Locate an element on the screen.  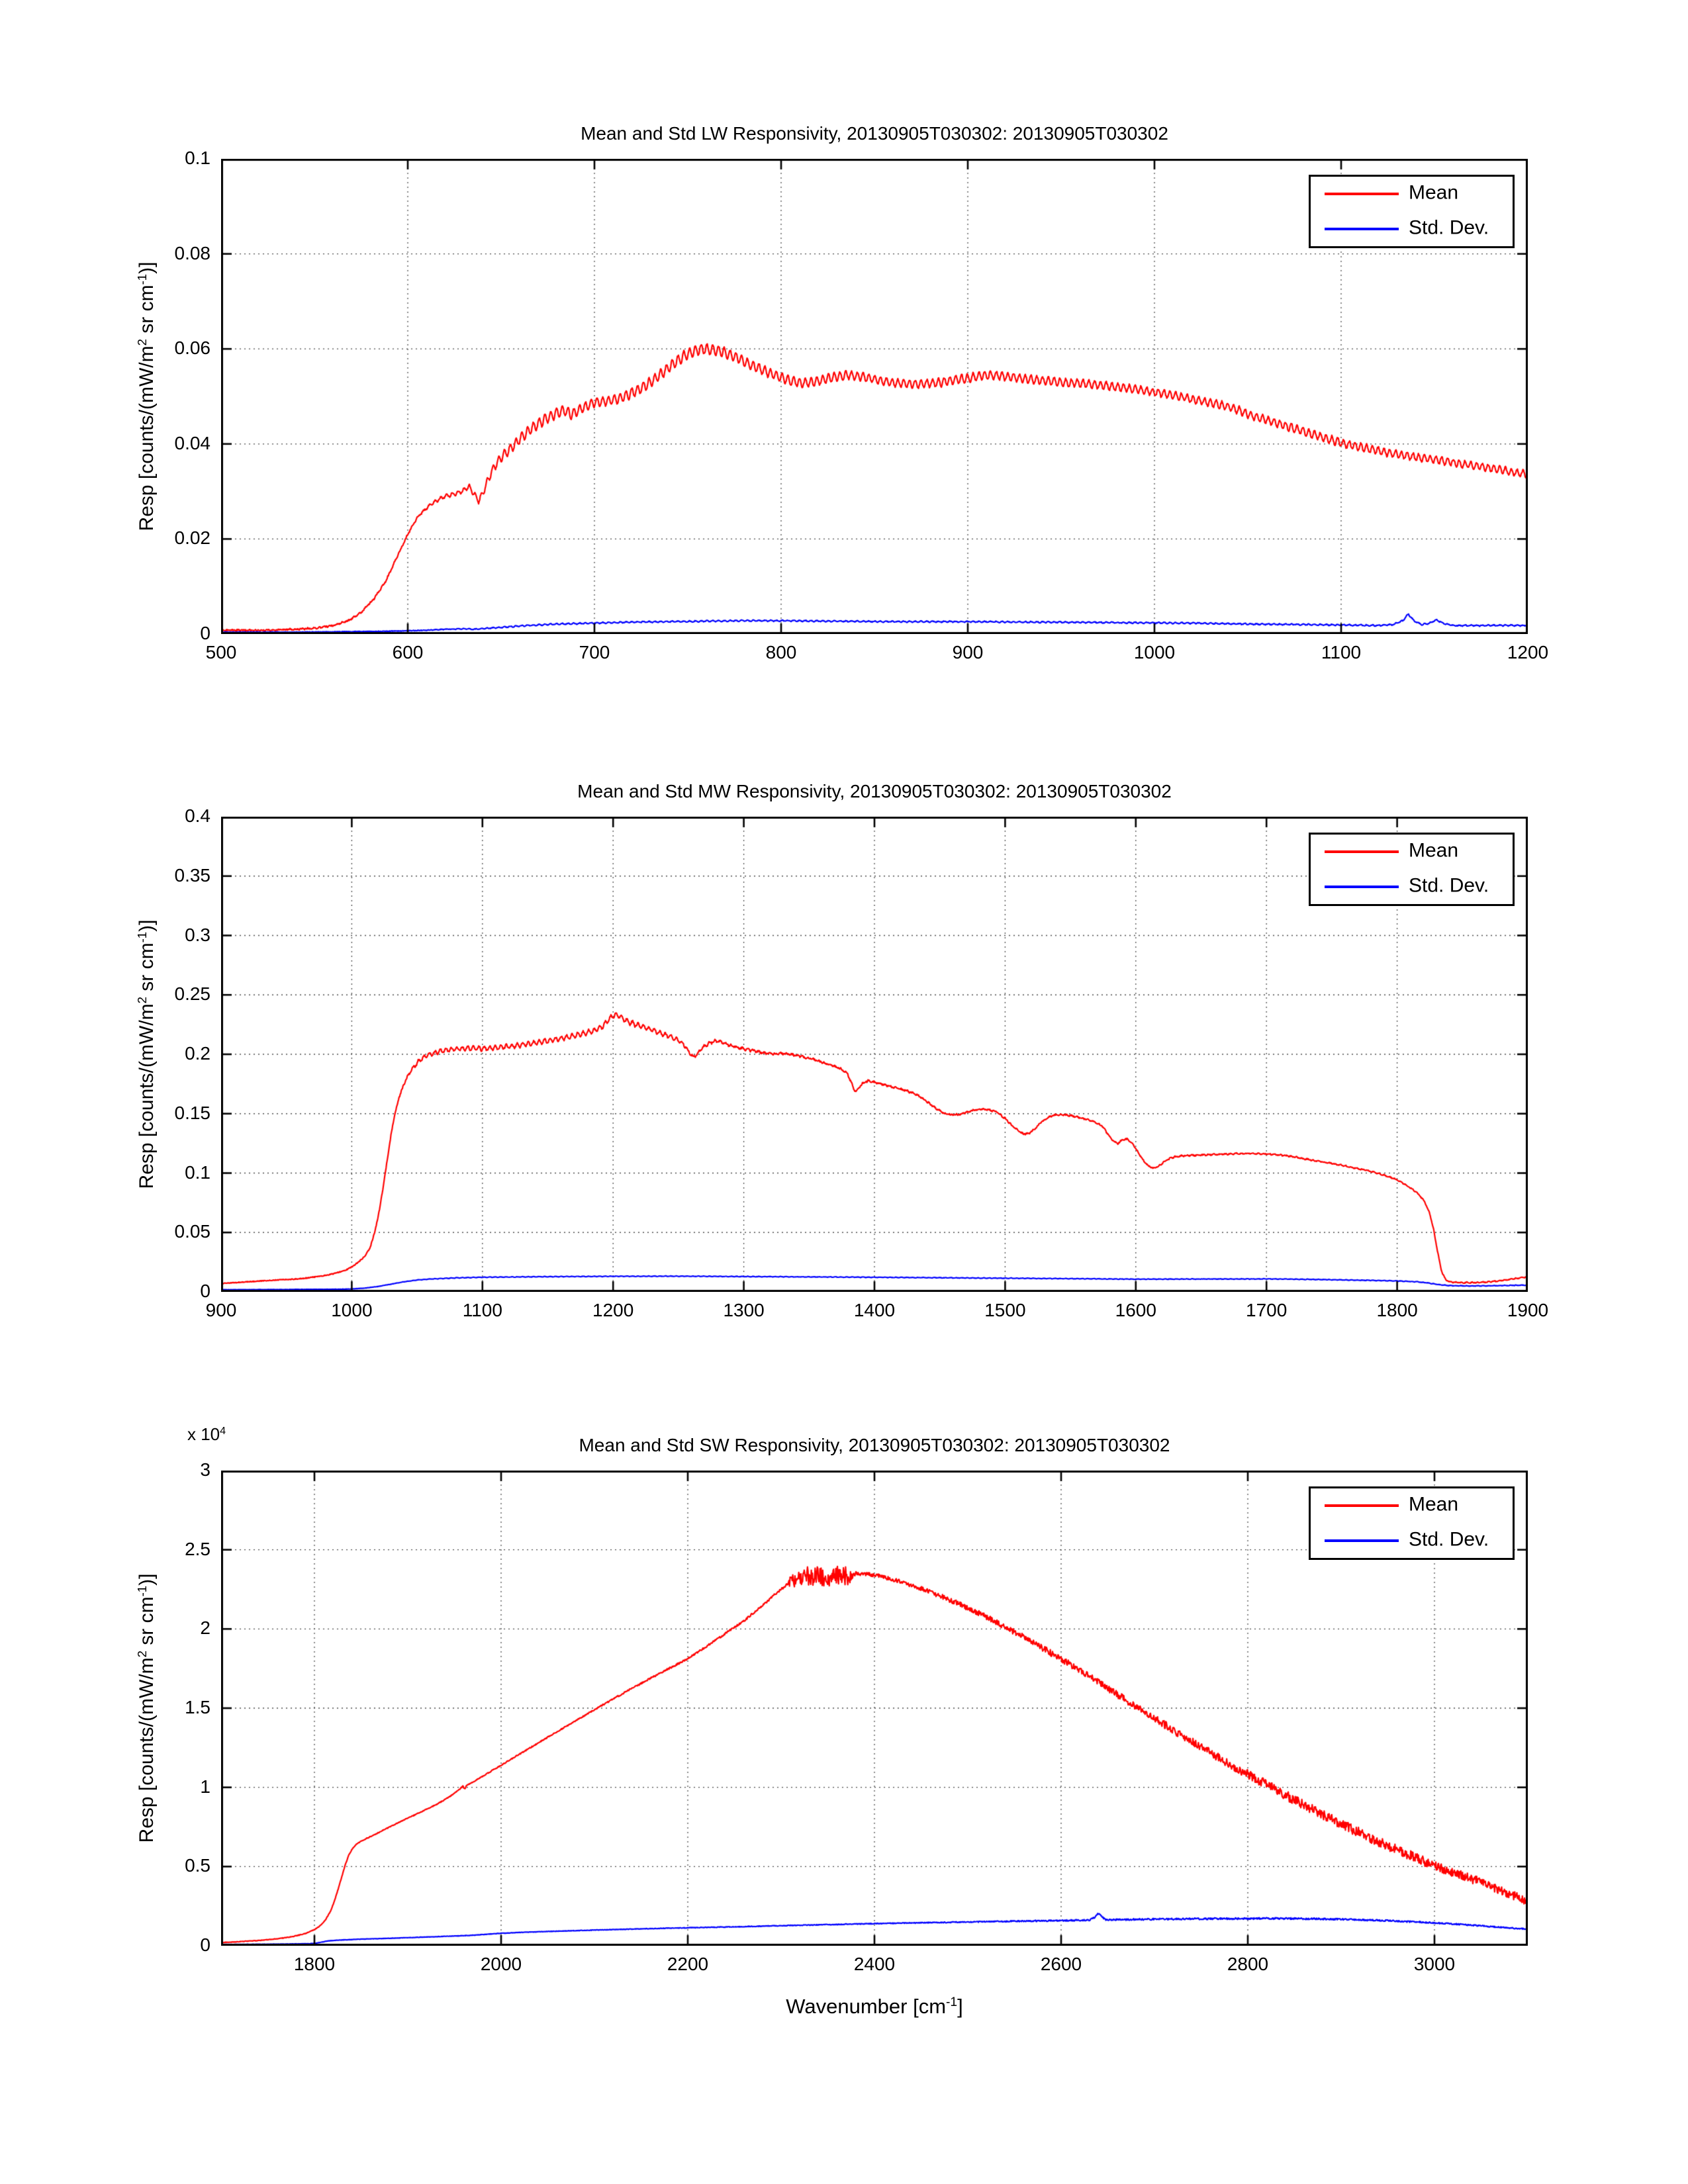
label-segment: 4 is located at coordinates (223, 1431).